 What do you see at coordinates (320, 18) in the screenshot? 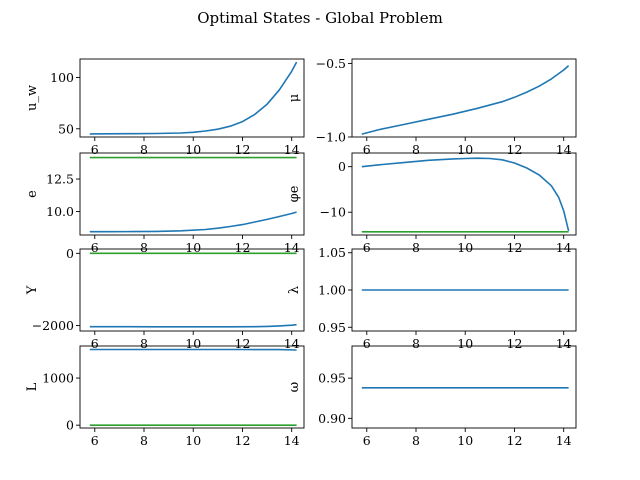
I see `figure-title: Optimal States - Global Problem` at bounding box center [320, 18].